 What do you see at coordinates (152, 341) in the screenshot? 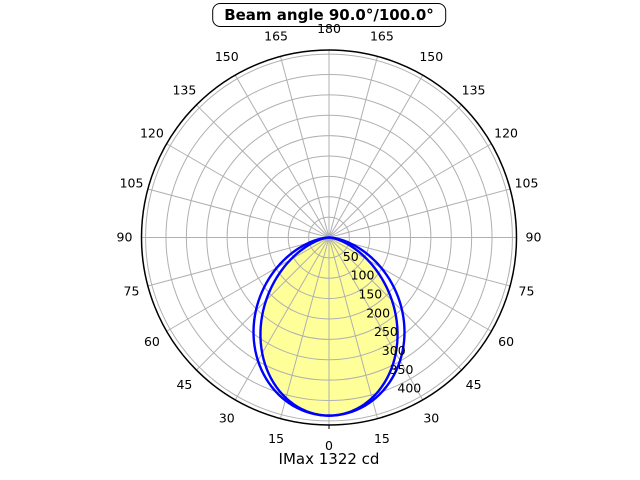
I see `angle-tick-label-60-left: 60` at bounding box center [152, 341].